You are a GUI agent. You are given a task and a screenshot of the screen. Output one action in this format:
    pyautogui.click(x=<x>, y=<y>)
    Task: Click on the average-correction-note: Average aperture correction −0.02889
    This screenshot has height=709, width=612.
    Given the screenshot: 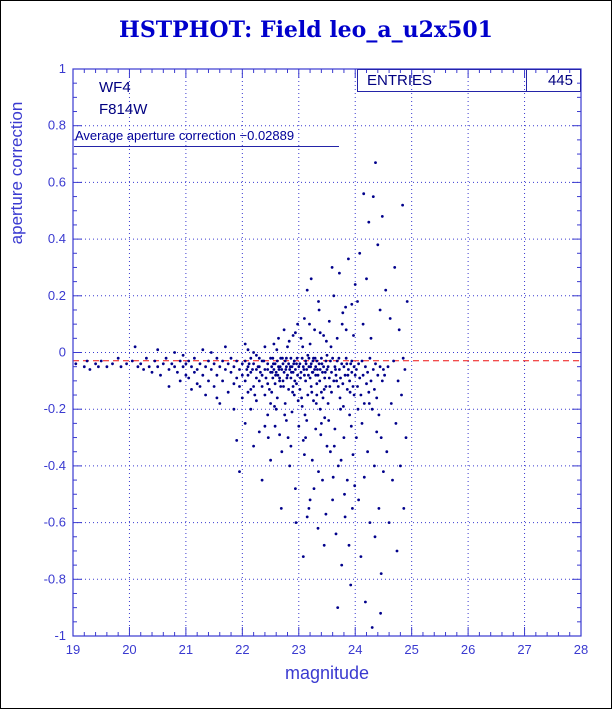 What is the action you would take?
    pyautogui.click(x=206, y=137)
    